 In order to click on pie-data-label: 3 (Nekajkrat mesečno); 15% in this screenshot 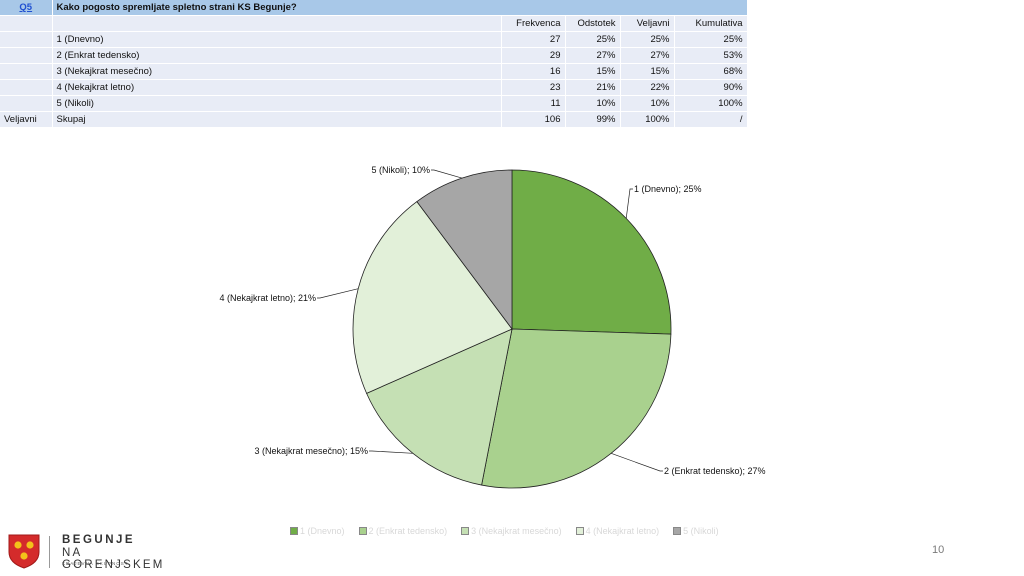, I will do `click(311, 451)`.